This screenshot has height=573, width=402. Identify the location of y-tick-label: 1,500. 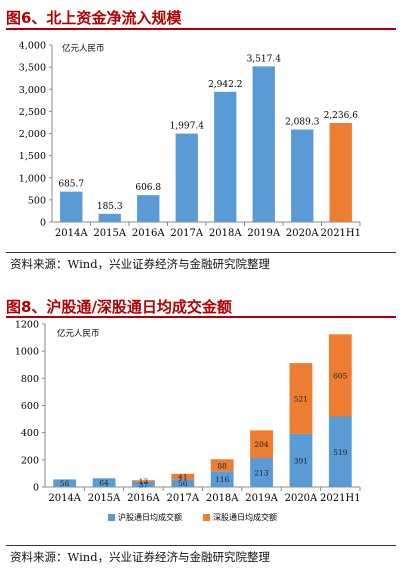
(32, 156).